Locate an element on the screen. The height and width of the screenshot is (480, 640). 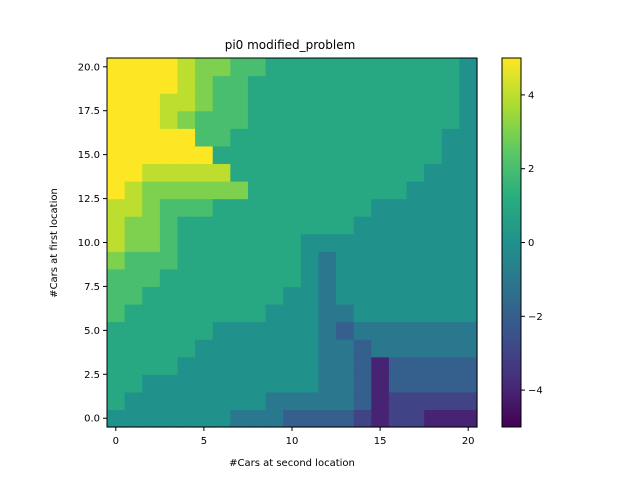
x-tick-label: 15 is located at coordinates (380, 441).